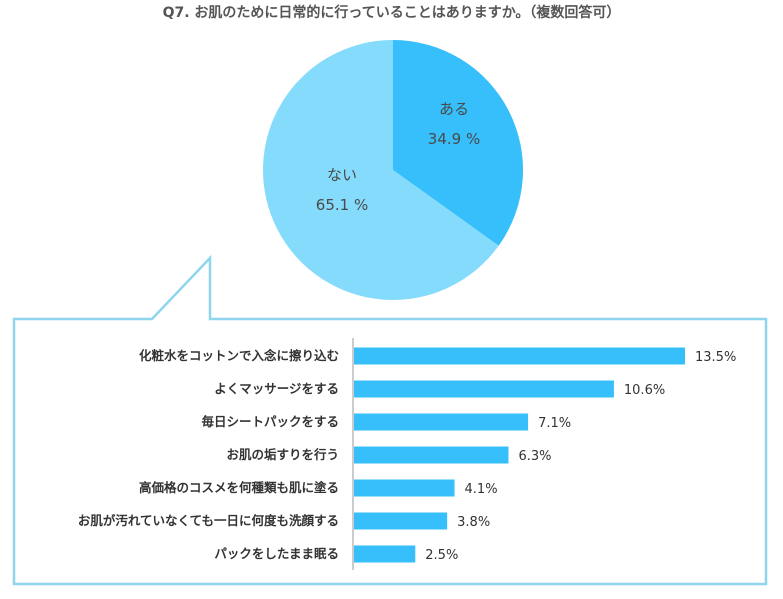 The image size is (783, 599). What do you see at coordinates (454, 139) in the screenshot?
I see `pie-slice-value: 34.9 %` at bounding box center [454, 139].